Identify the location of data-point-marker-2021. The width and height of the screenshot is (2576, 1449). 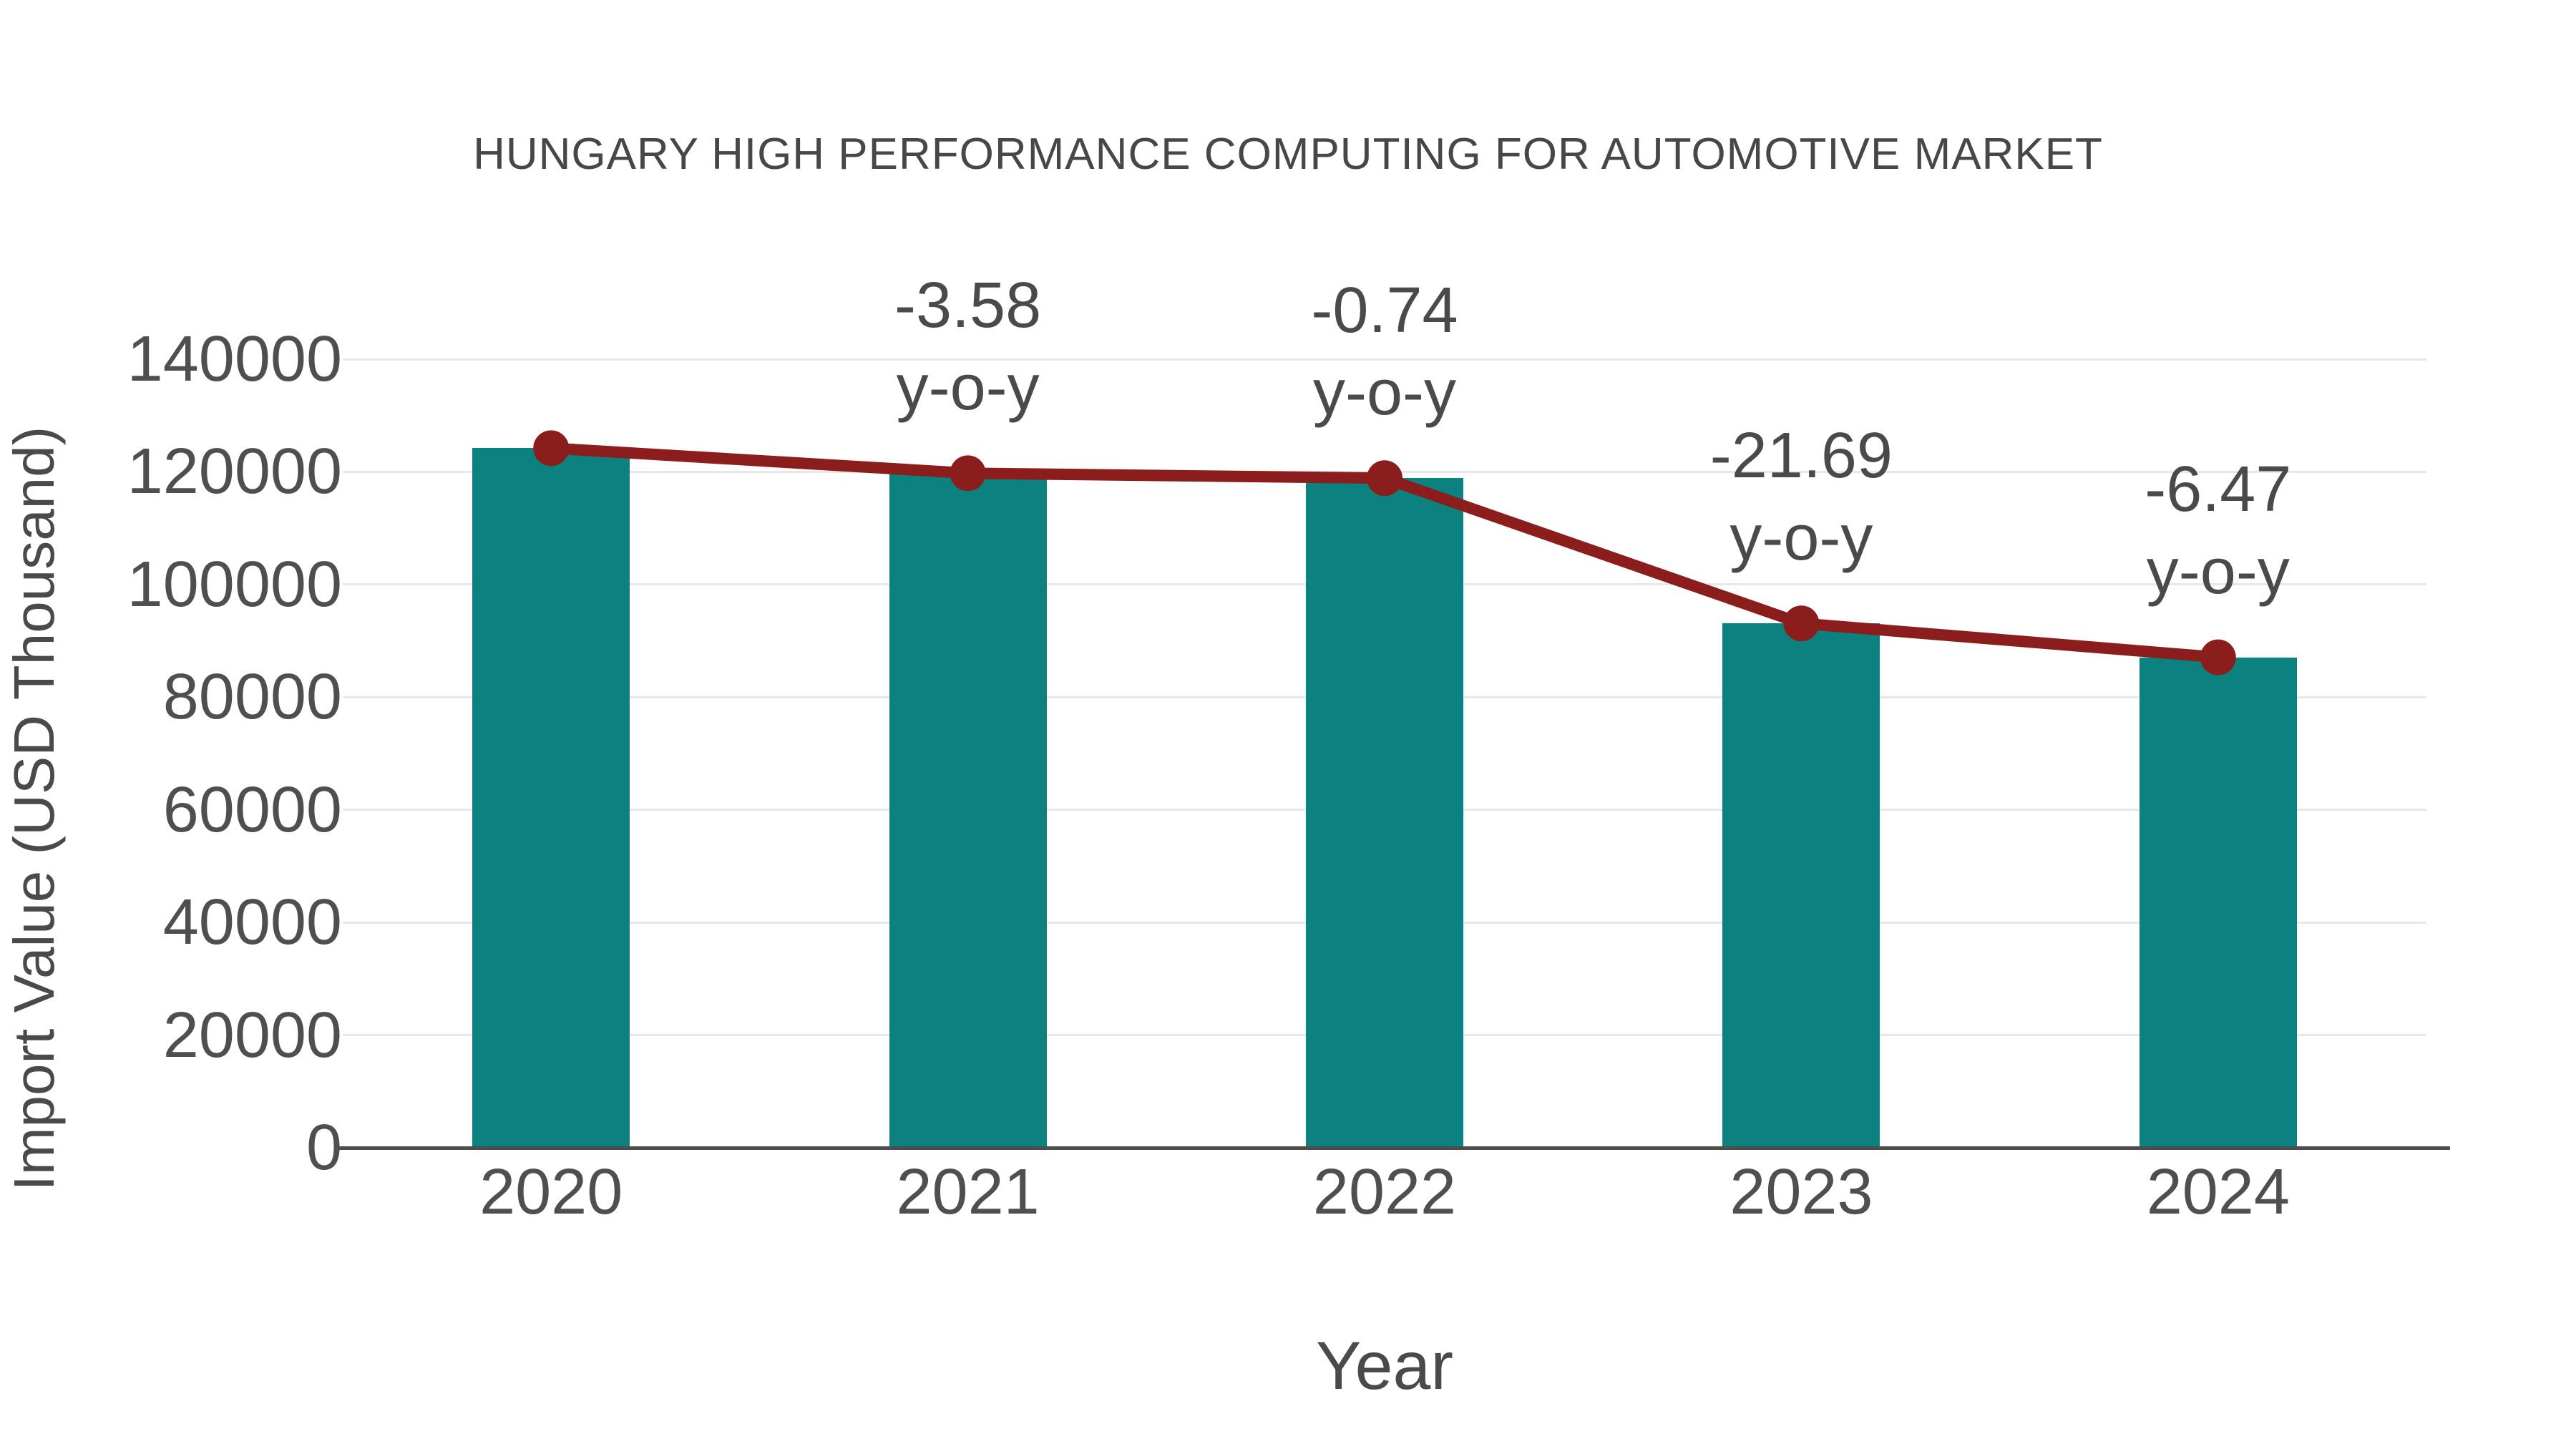
(968, 473).